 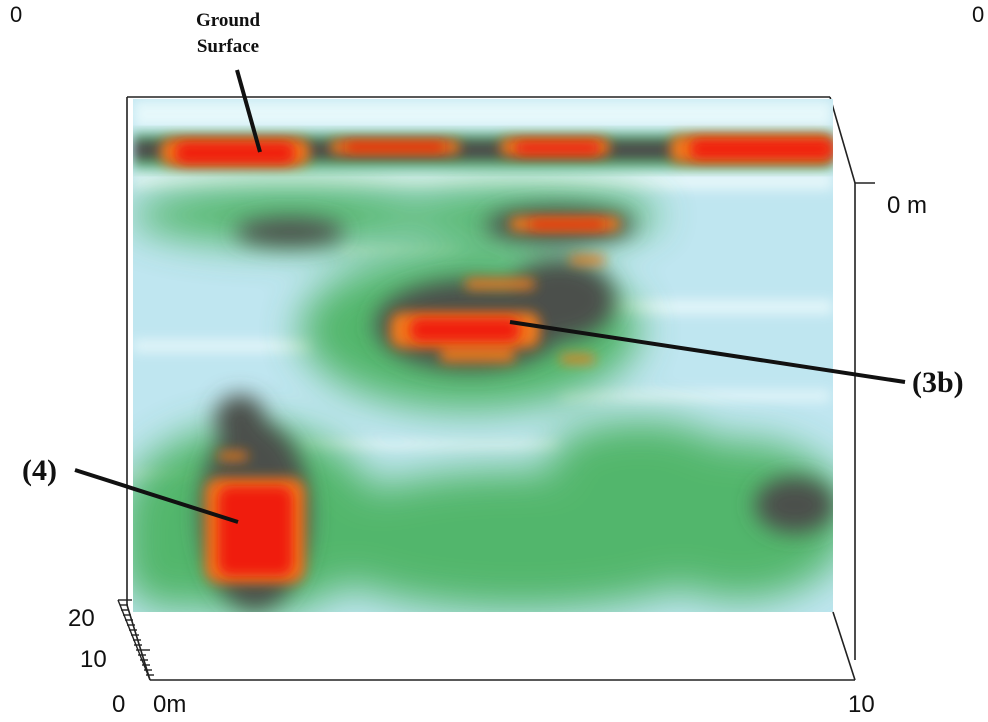 What do you see at coordinates (81, 618) in the screenshot?
I see `y-tick-20: 20` at bounding box center [81, 618].